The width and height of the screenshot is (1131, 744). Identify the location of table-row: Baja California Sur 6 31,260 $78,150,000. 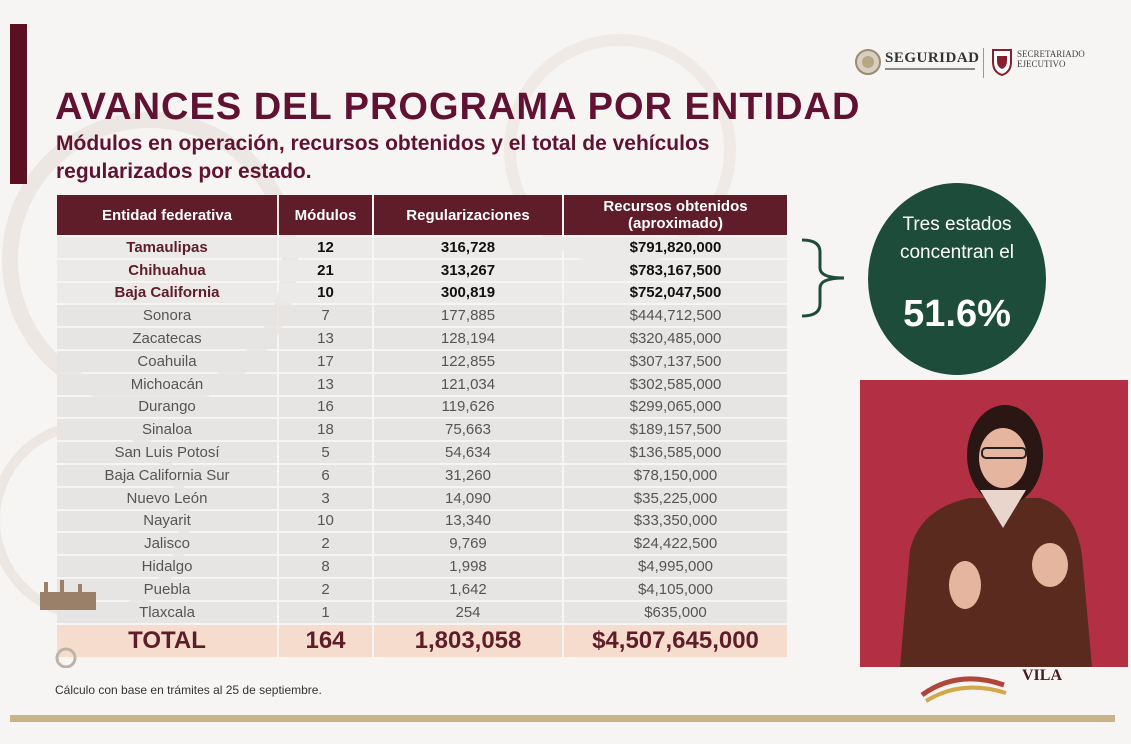
(422, 475).